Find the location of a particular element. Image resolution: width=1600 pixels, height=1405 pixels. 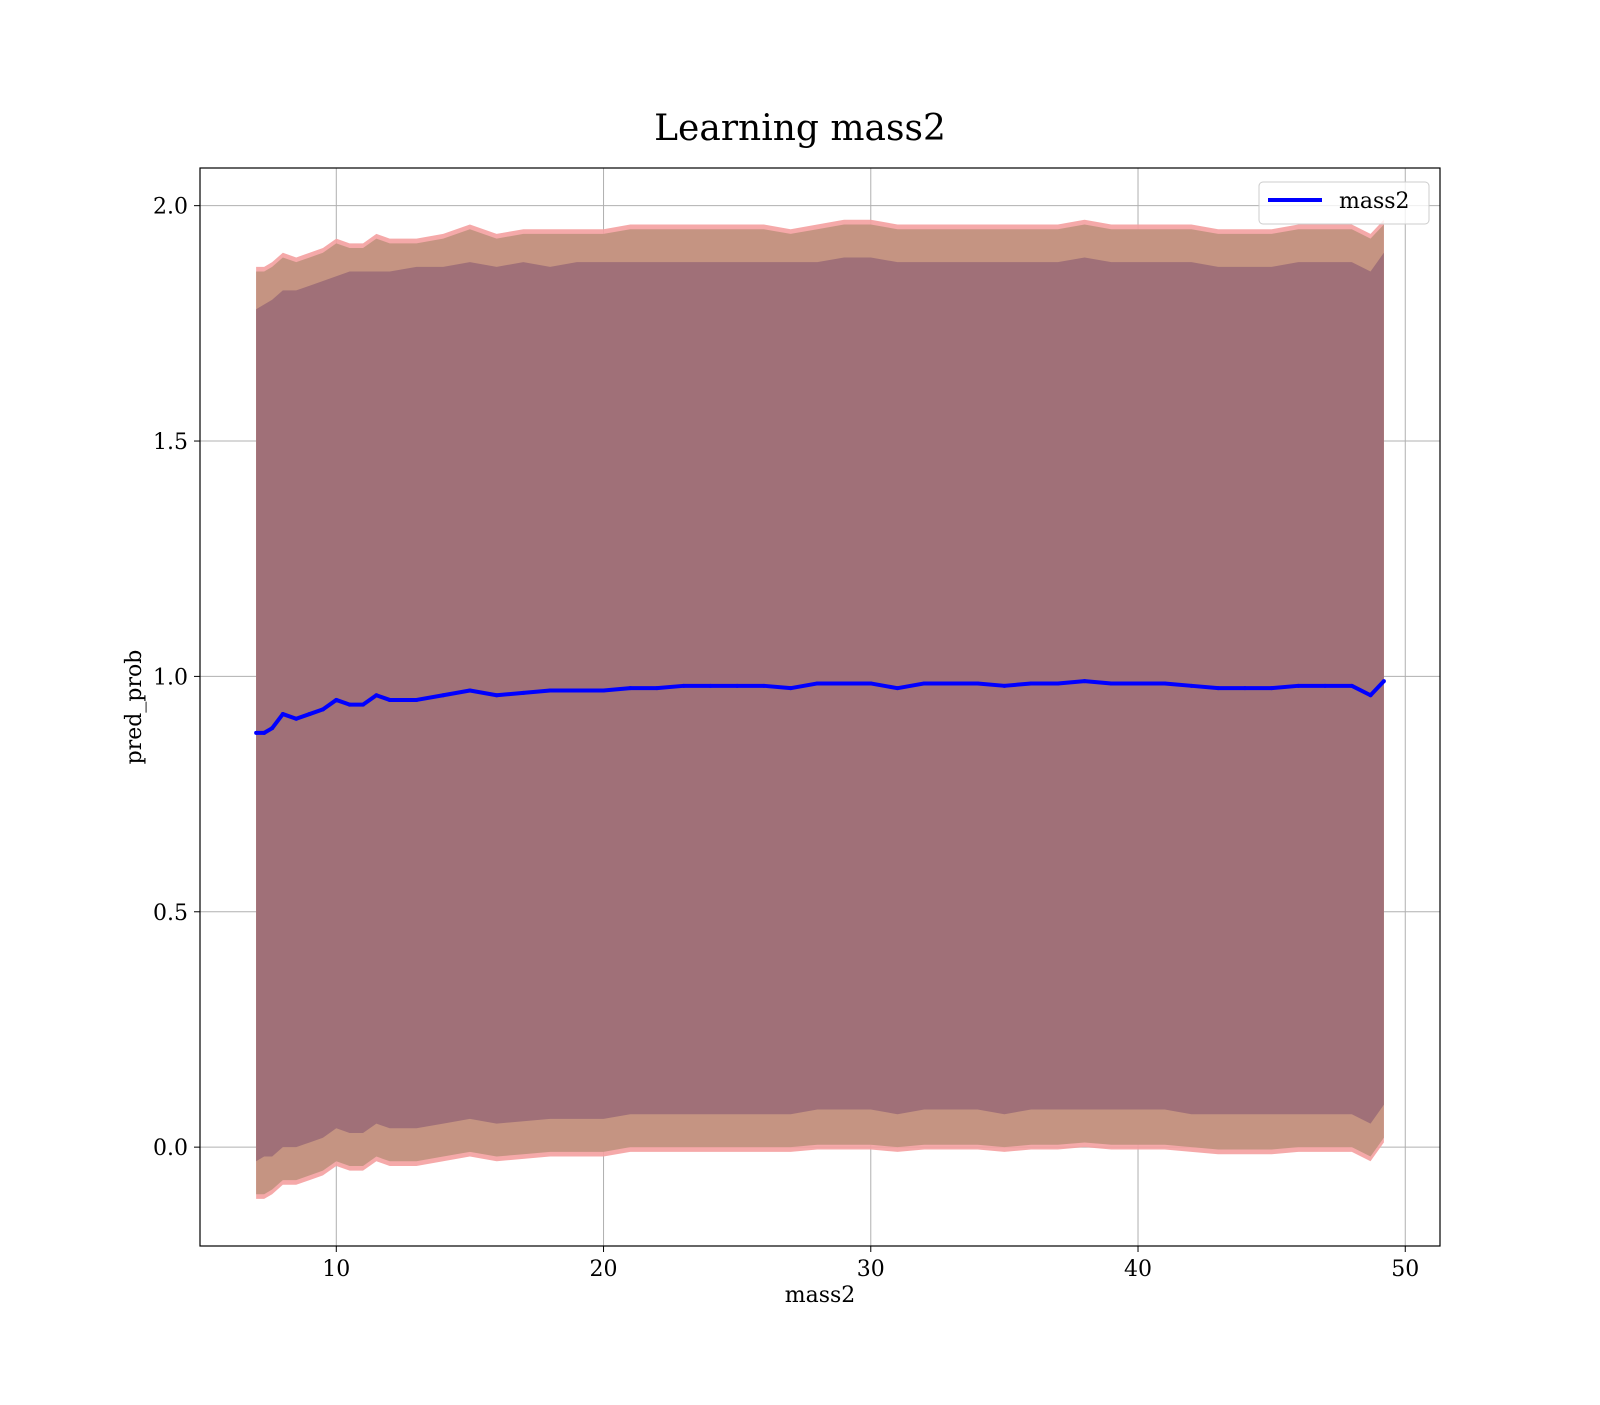

series-line-mass2 is located at coordinates (821, 707).